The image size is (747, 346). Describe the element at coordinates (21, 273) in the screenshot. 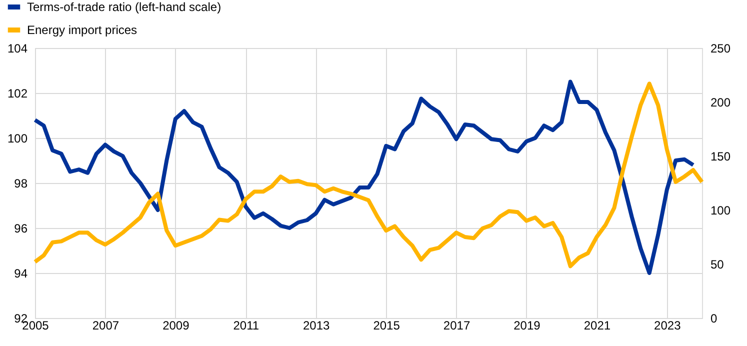

I see `y-tick-label: 94` at that location.